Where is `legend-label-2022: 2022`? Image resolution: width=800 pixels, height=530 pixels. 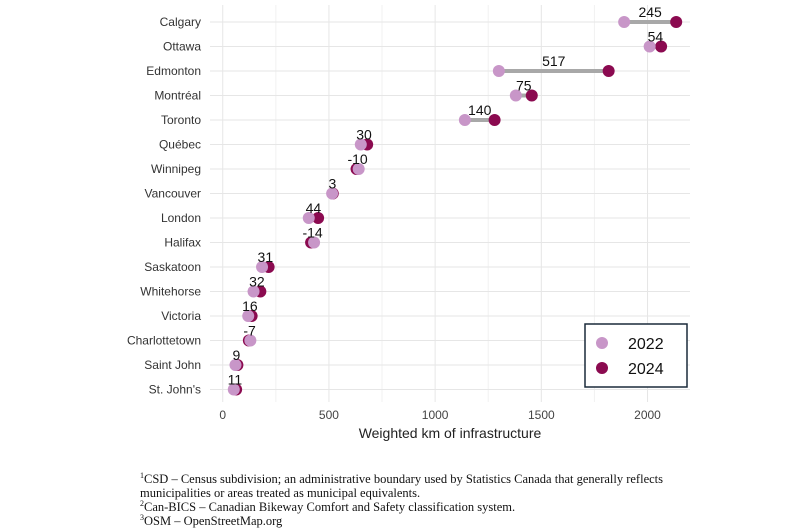 legend-label-2022: 2022 is located at coordinates (646, 344).